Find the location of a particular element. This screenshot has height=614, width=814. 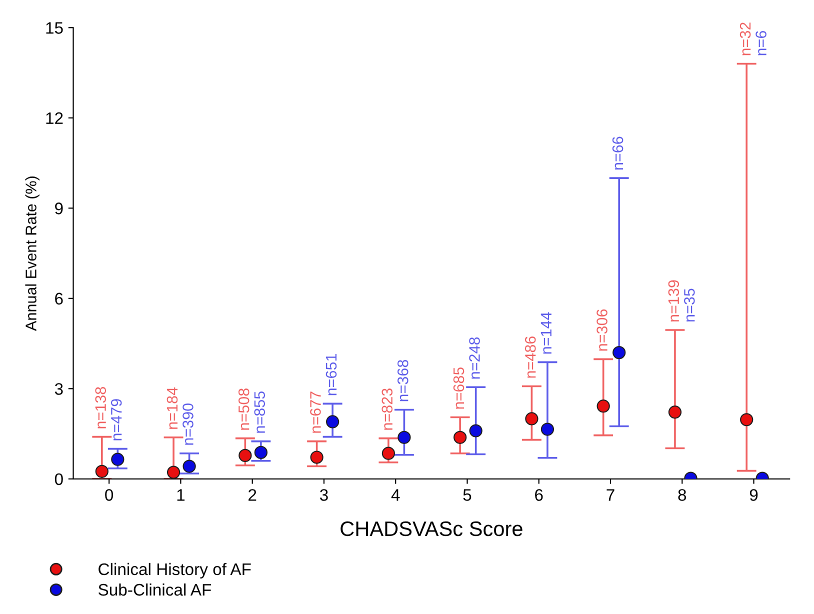

x-tick-label: 9 is located at coordinates (754, 495).